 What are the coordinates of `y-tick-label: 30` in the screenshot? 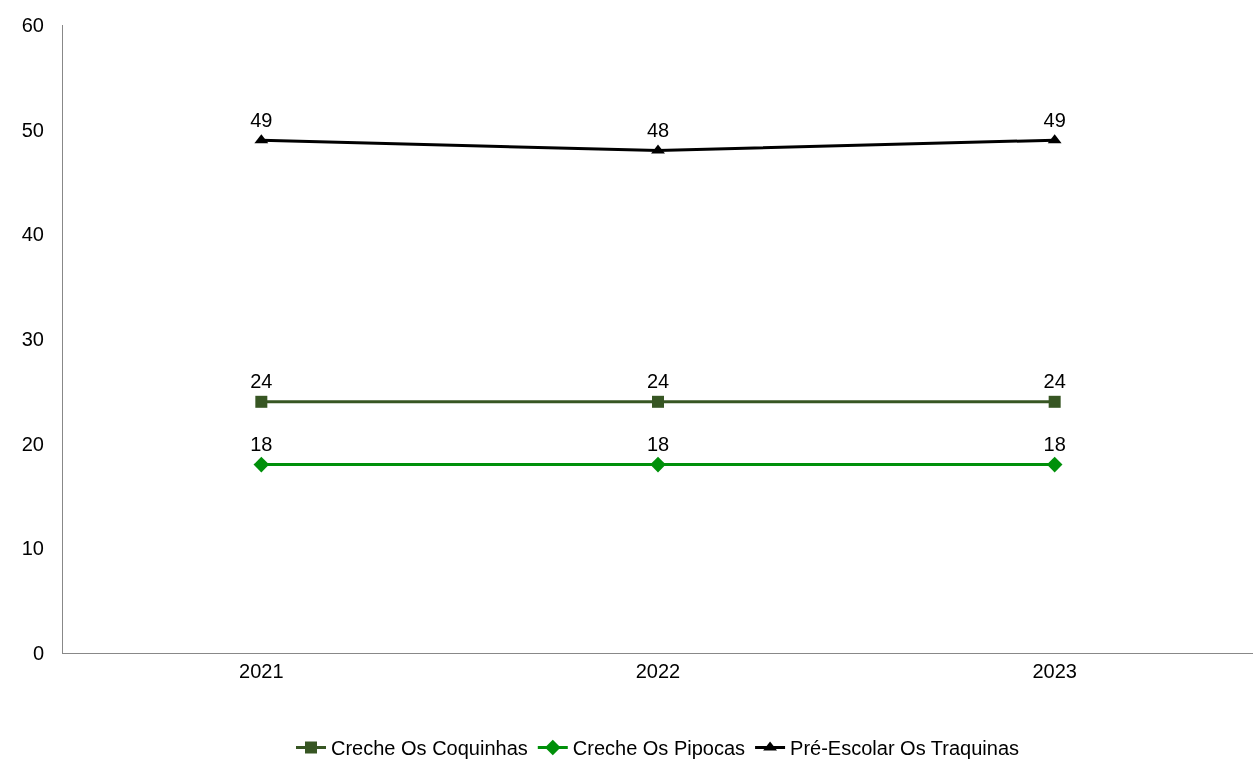 It's located at (32, 339).